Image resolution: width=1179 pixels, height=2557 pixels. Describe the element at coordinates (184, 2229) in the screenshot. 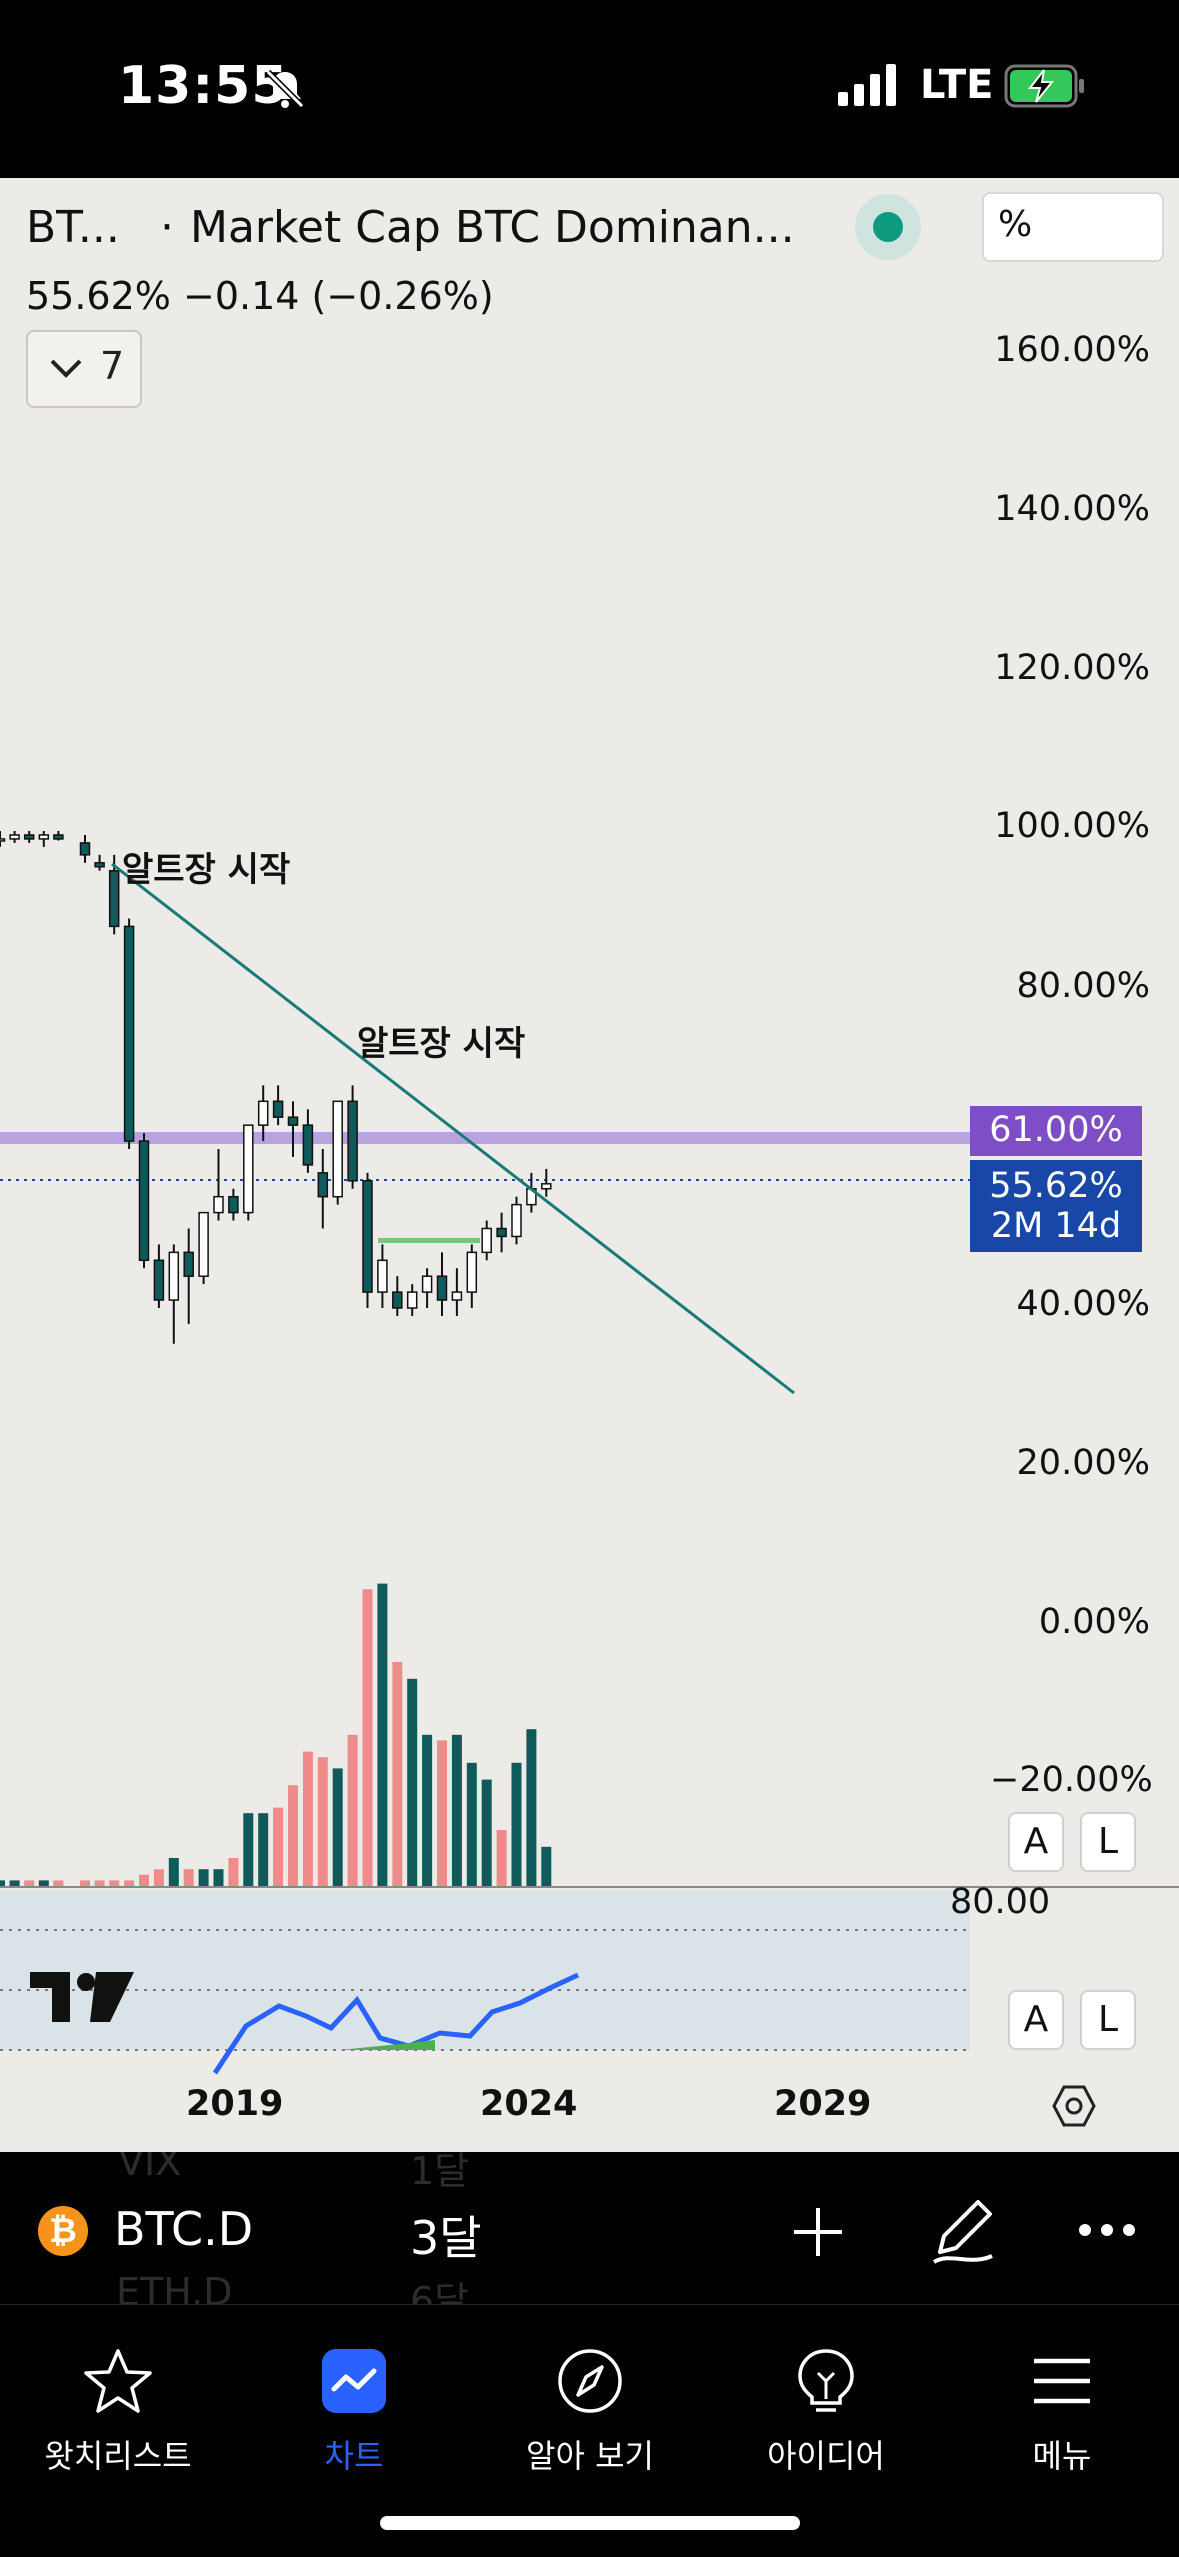

I see `symbol-selector: BTC.D` at that location.